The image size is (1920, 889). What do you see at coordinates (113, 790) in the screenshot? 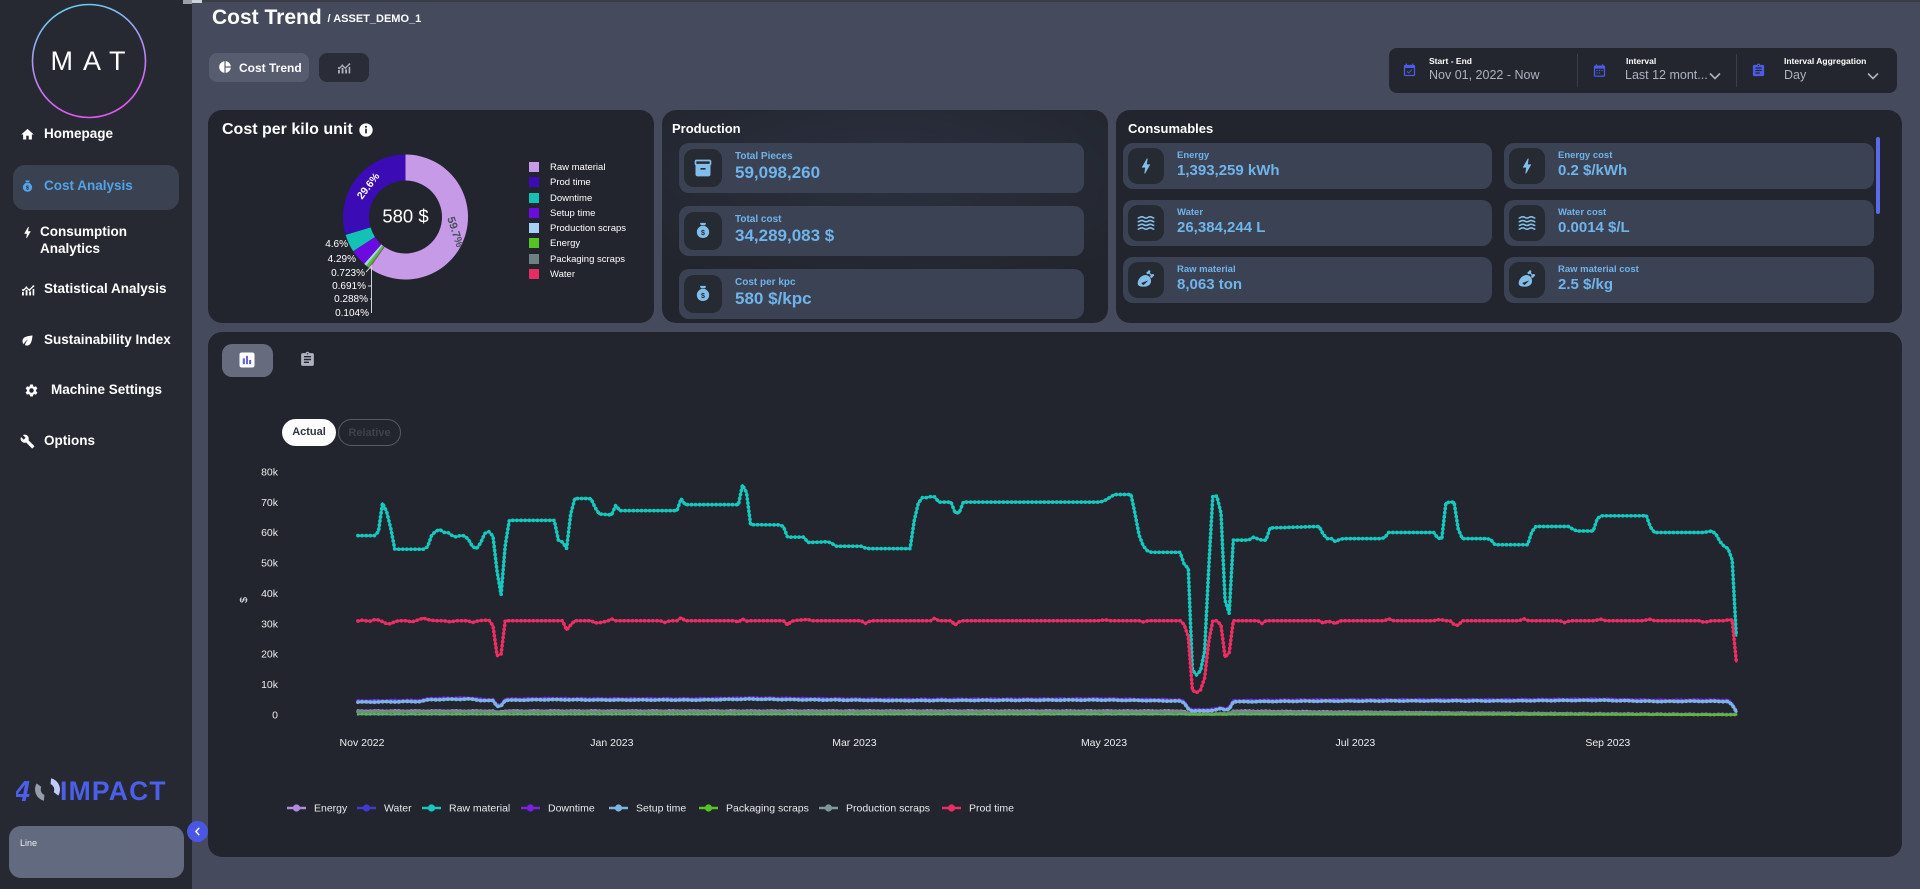
I see `svg-text: IMPACT` at bounding box center [113, 790].